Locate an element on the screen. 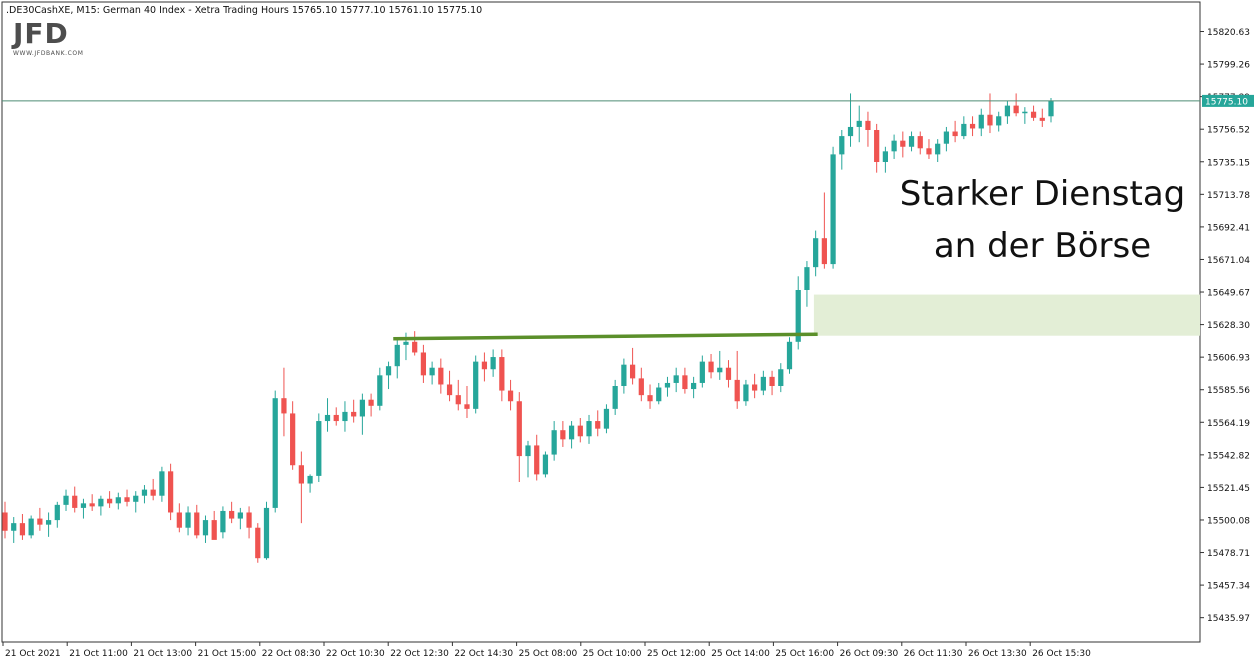  logo-subtext: WWW.JFDBANK.COM is located at coordinates (48, 53).